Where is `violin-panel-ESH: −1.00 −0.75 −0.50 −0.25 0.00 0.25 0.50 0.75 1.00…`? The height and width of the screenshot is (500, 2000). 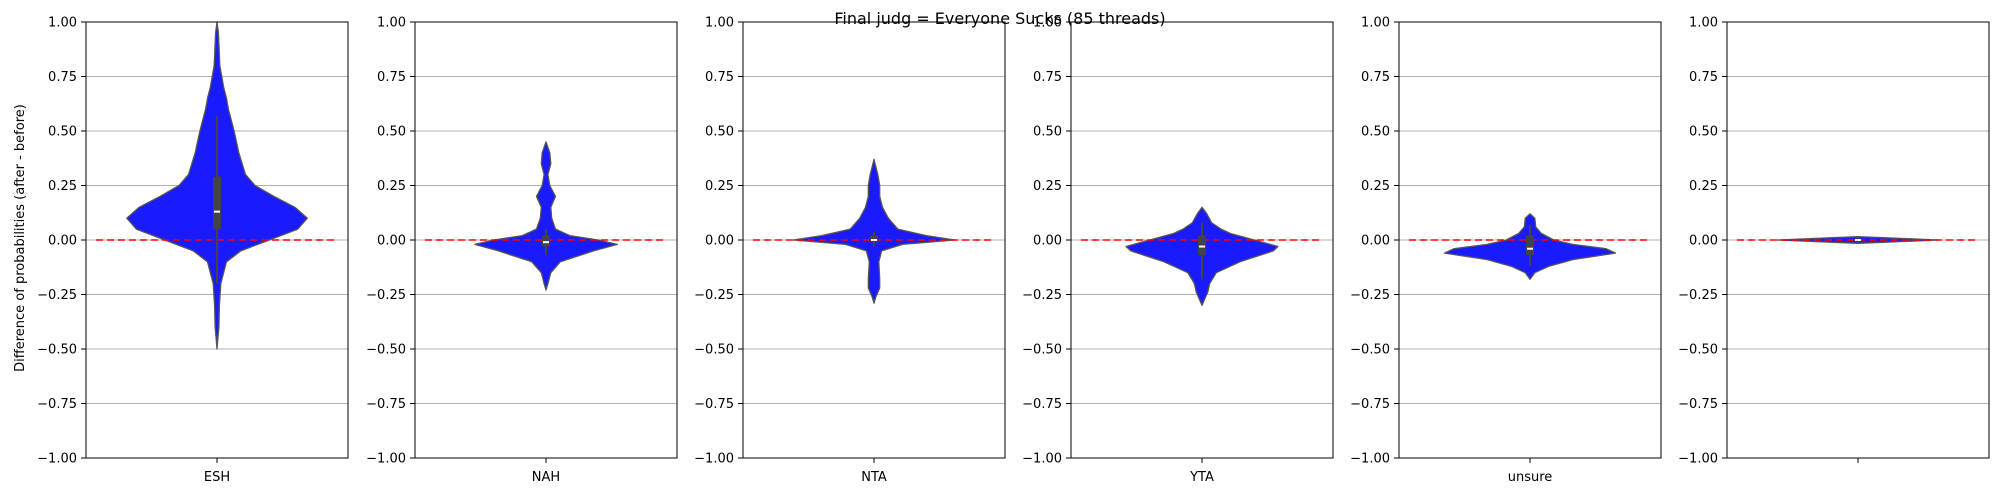 violin-panel-ESH: −1.00 −0.75 −0.50 −0.25 0.00 0.25 0.50 0.75 1.00… is located at coordinates (193, 250).